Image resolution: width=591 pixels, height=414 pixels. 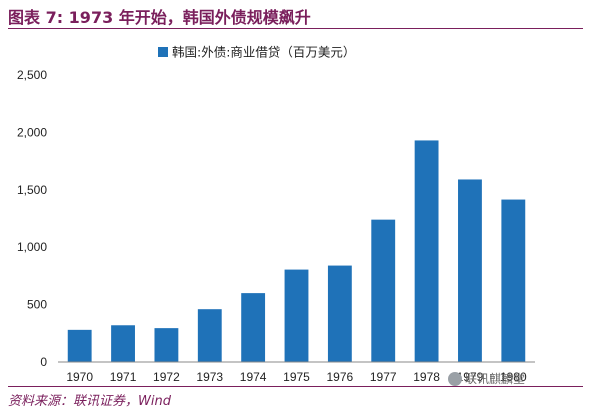 I want to click on wechat-icon, so click(x=455, y=378).